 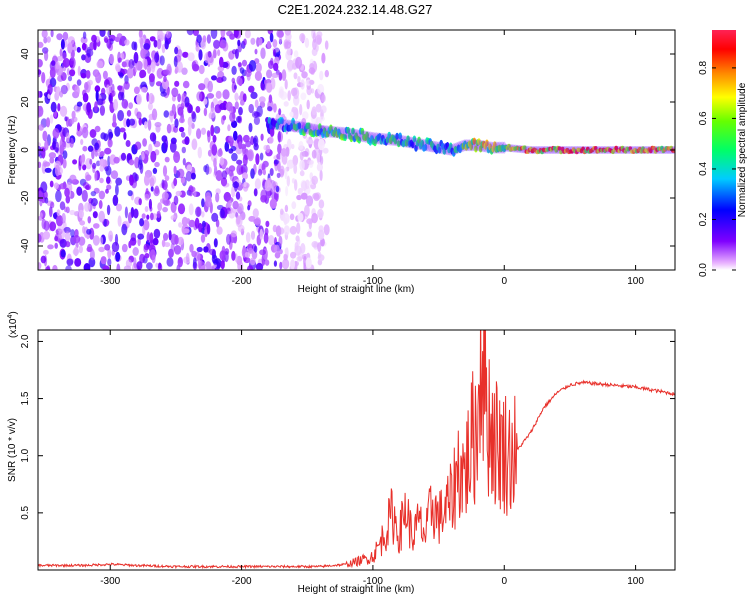 I want to click on spectrogram-y-tick-label: -40, so click(x=25, y=245).